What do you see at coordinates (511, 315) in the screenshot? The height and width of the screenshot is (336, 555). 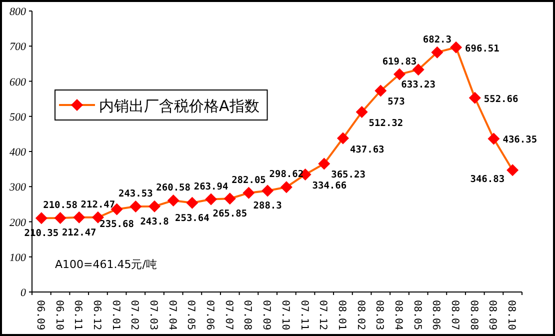 I see `x-tick-label: 08.10` at bounding box center [511, 315].